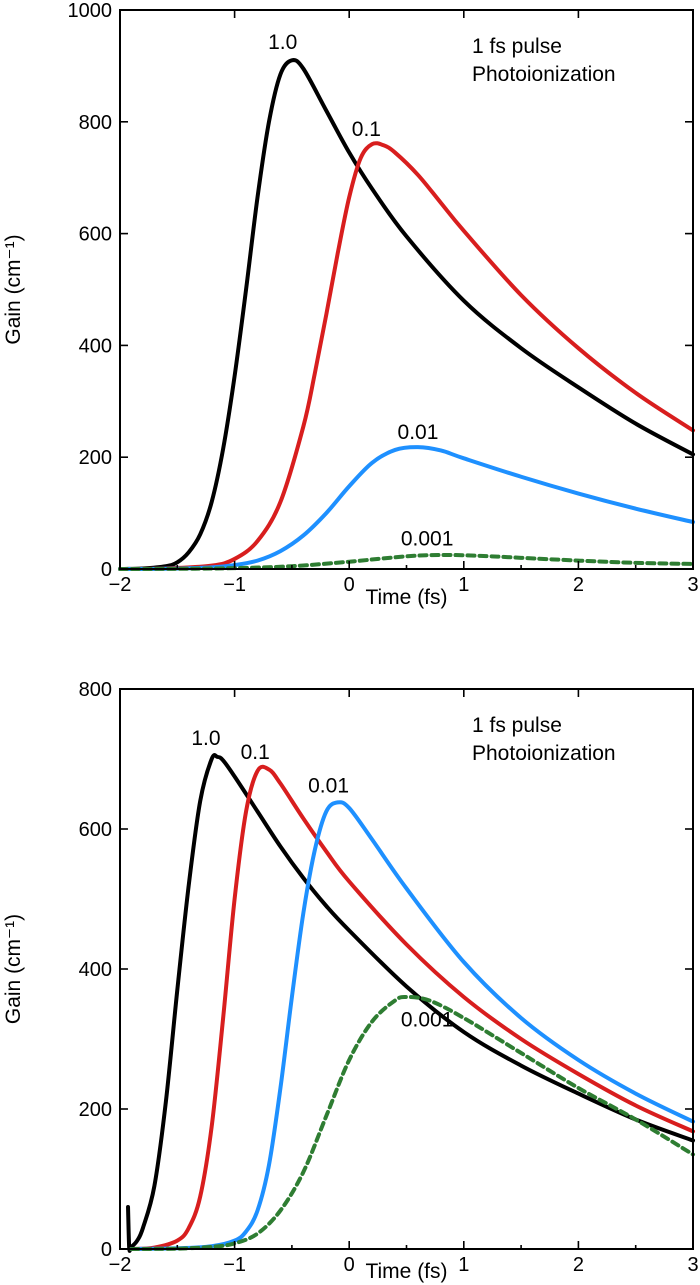 The height and width of the screenshot is (1285, 700). Describe the element at coordinates (349, 1265) in the screenshot. I see `x-tick-label-2-3: 0` at that location.